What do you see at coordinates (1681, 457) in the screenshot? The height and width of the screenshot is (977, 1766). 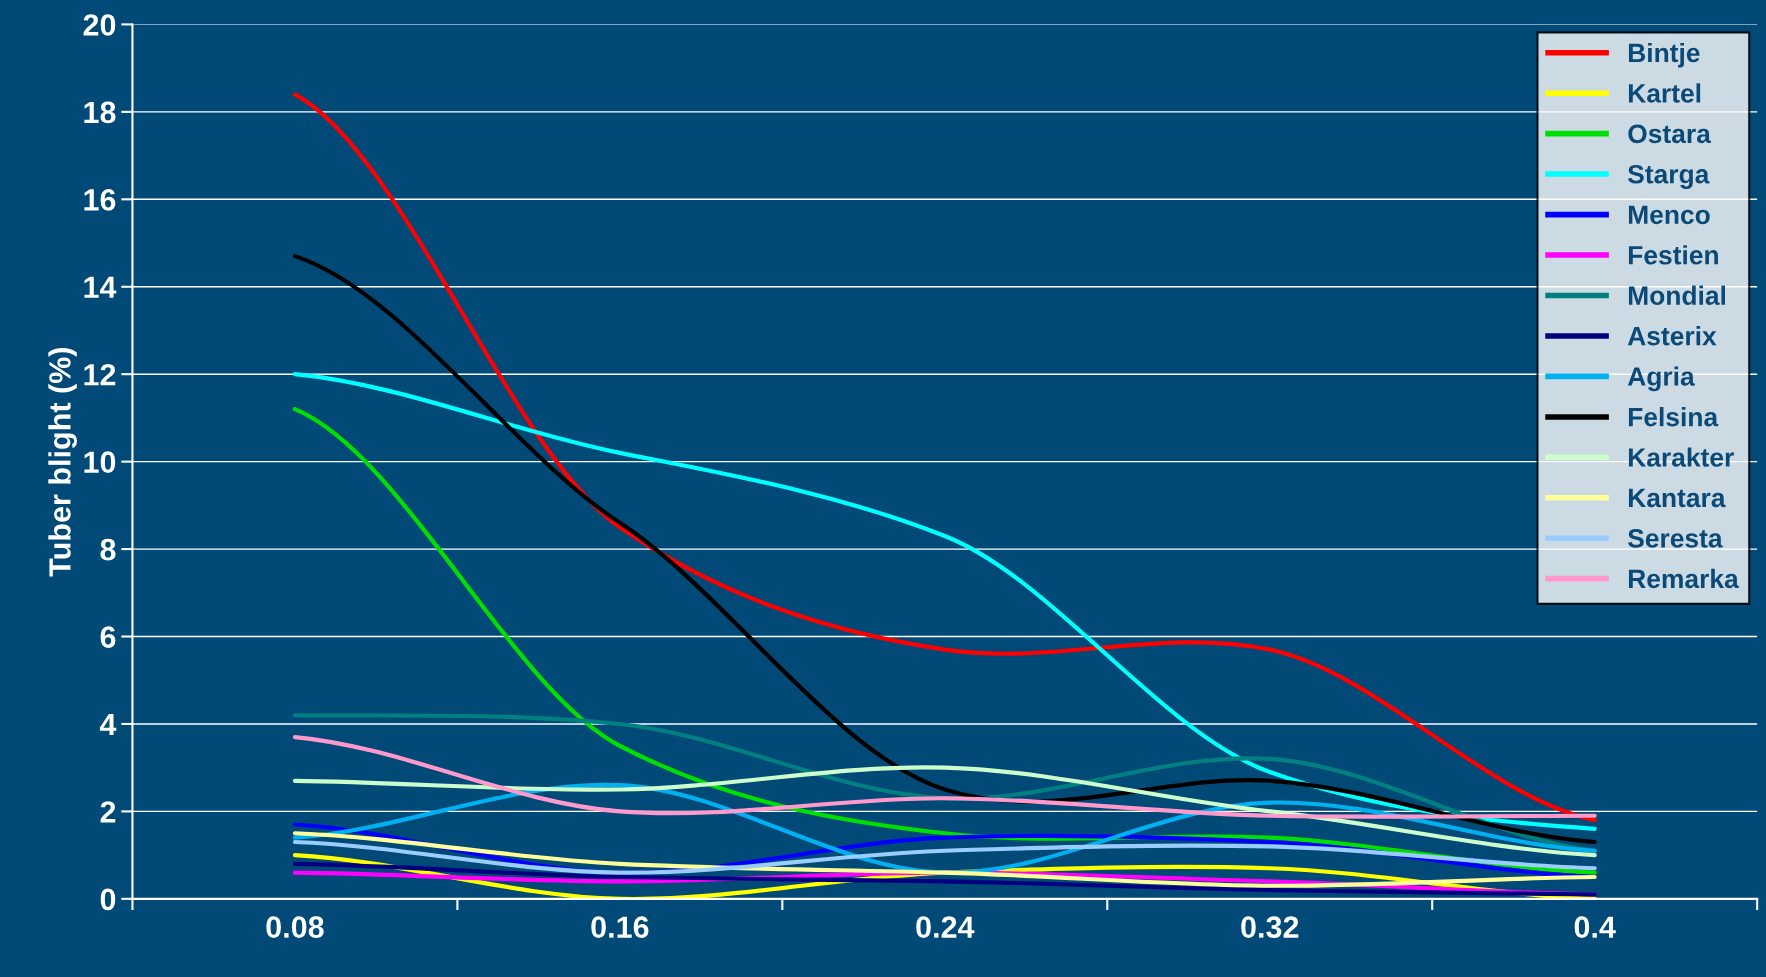 I see `legend-label: Karakter` at bounding box center [1681, 457].